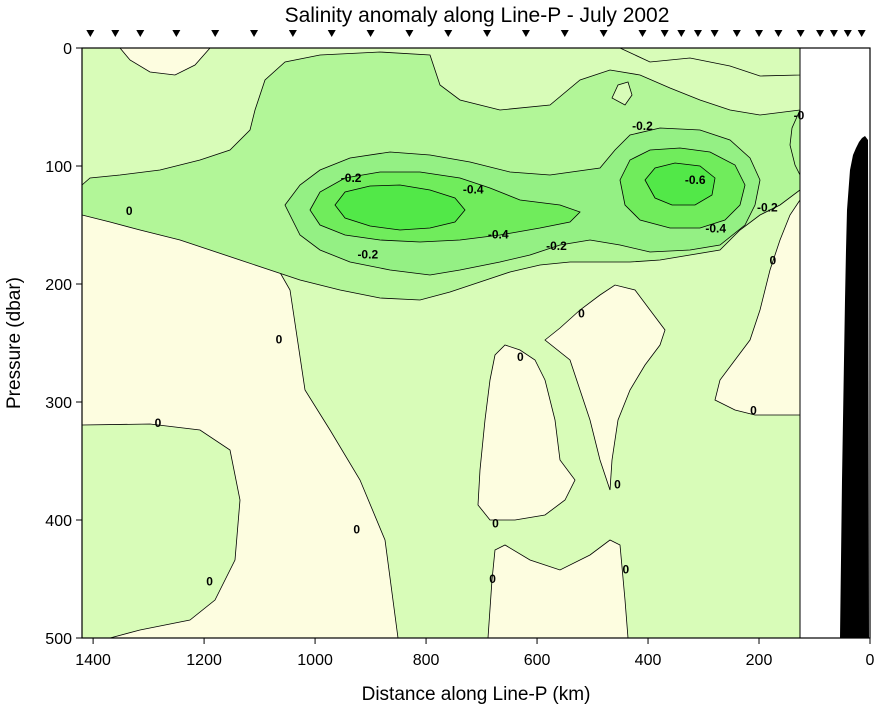 This screenshot has height=708, width=878. What do you see at coordinates (757, 307) in the screenshot?
I see `positive-region-east` at bounding box center [757, 307].